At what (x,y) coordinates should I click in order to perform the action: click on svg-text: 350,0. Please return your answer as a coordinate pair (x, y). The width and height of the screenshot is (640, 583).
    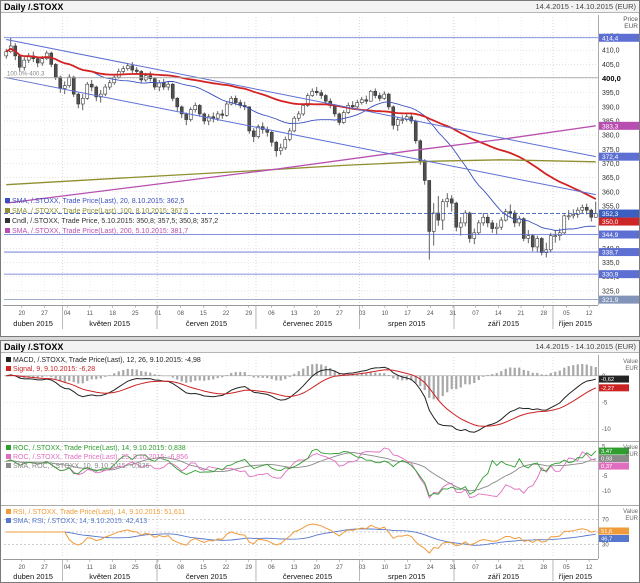
    Looking at the image, I should click on (610, 222).